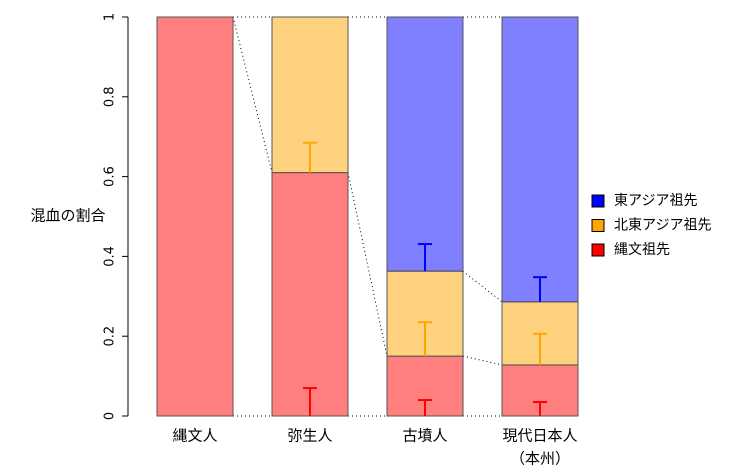  I want to click on legend-label: 東アジア祖先, so click(655, 201).